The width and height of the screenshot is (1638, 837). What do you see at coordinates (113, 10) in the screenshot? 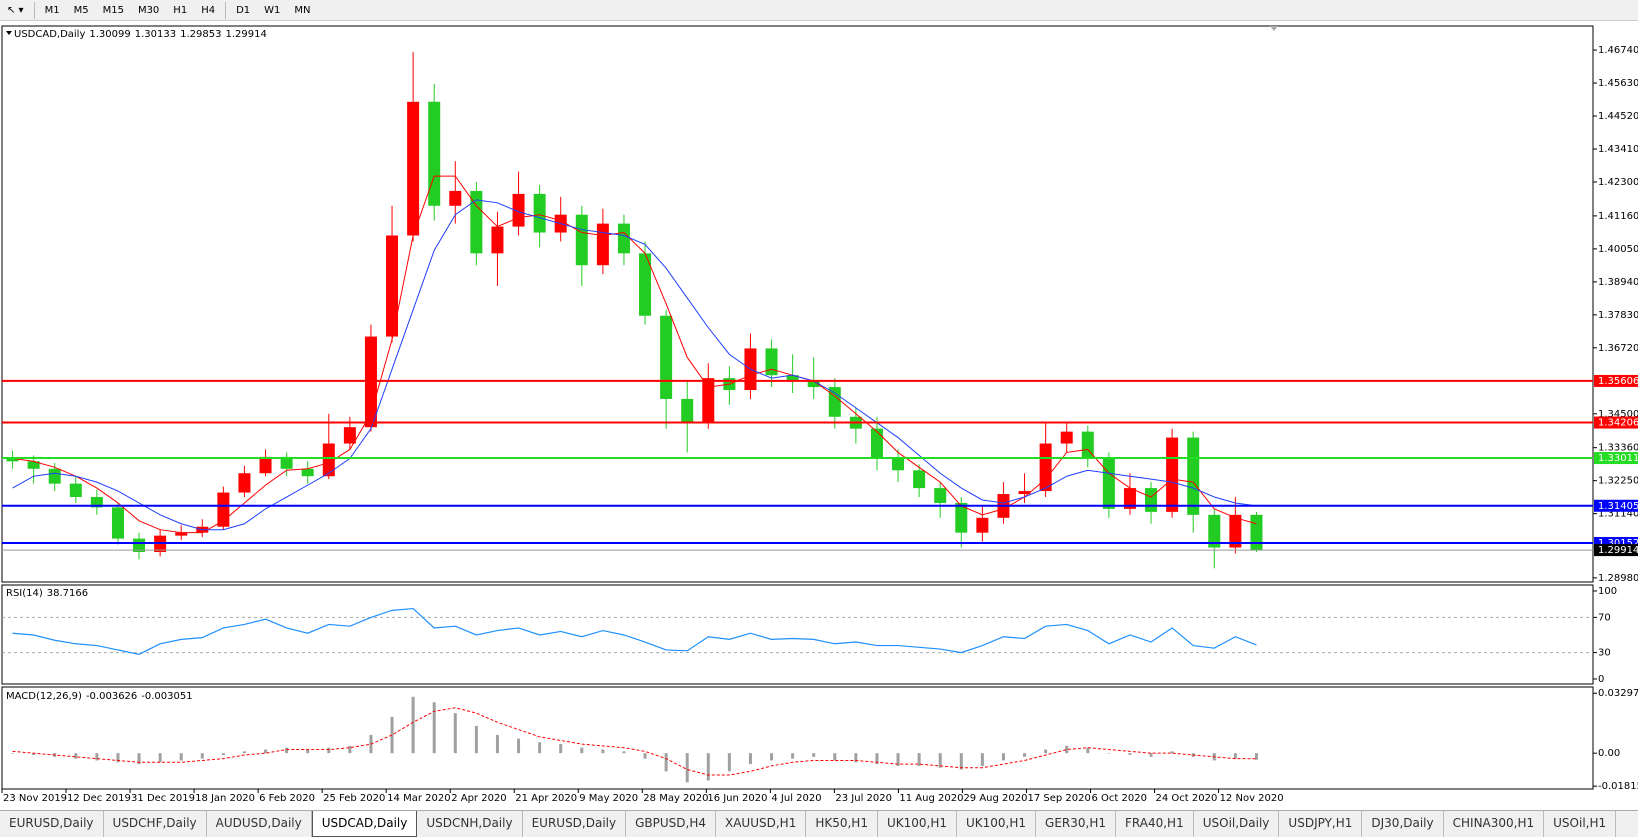
I see `timeframe-button: M15` at bounding box center [113, 10].